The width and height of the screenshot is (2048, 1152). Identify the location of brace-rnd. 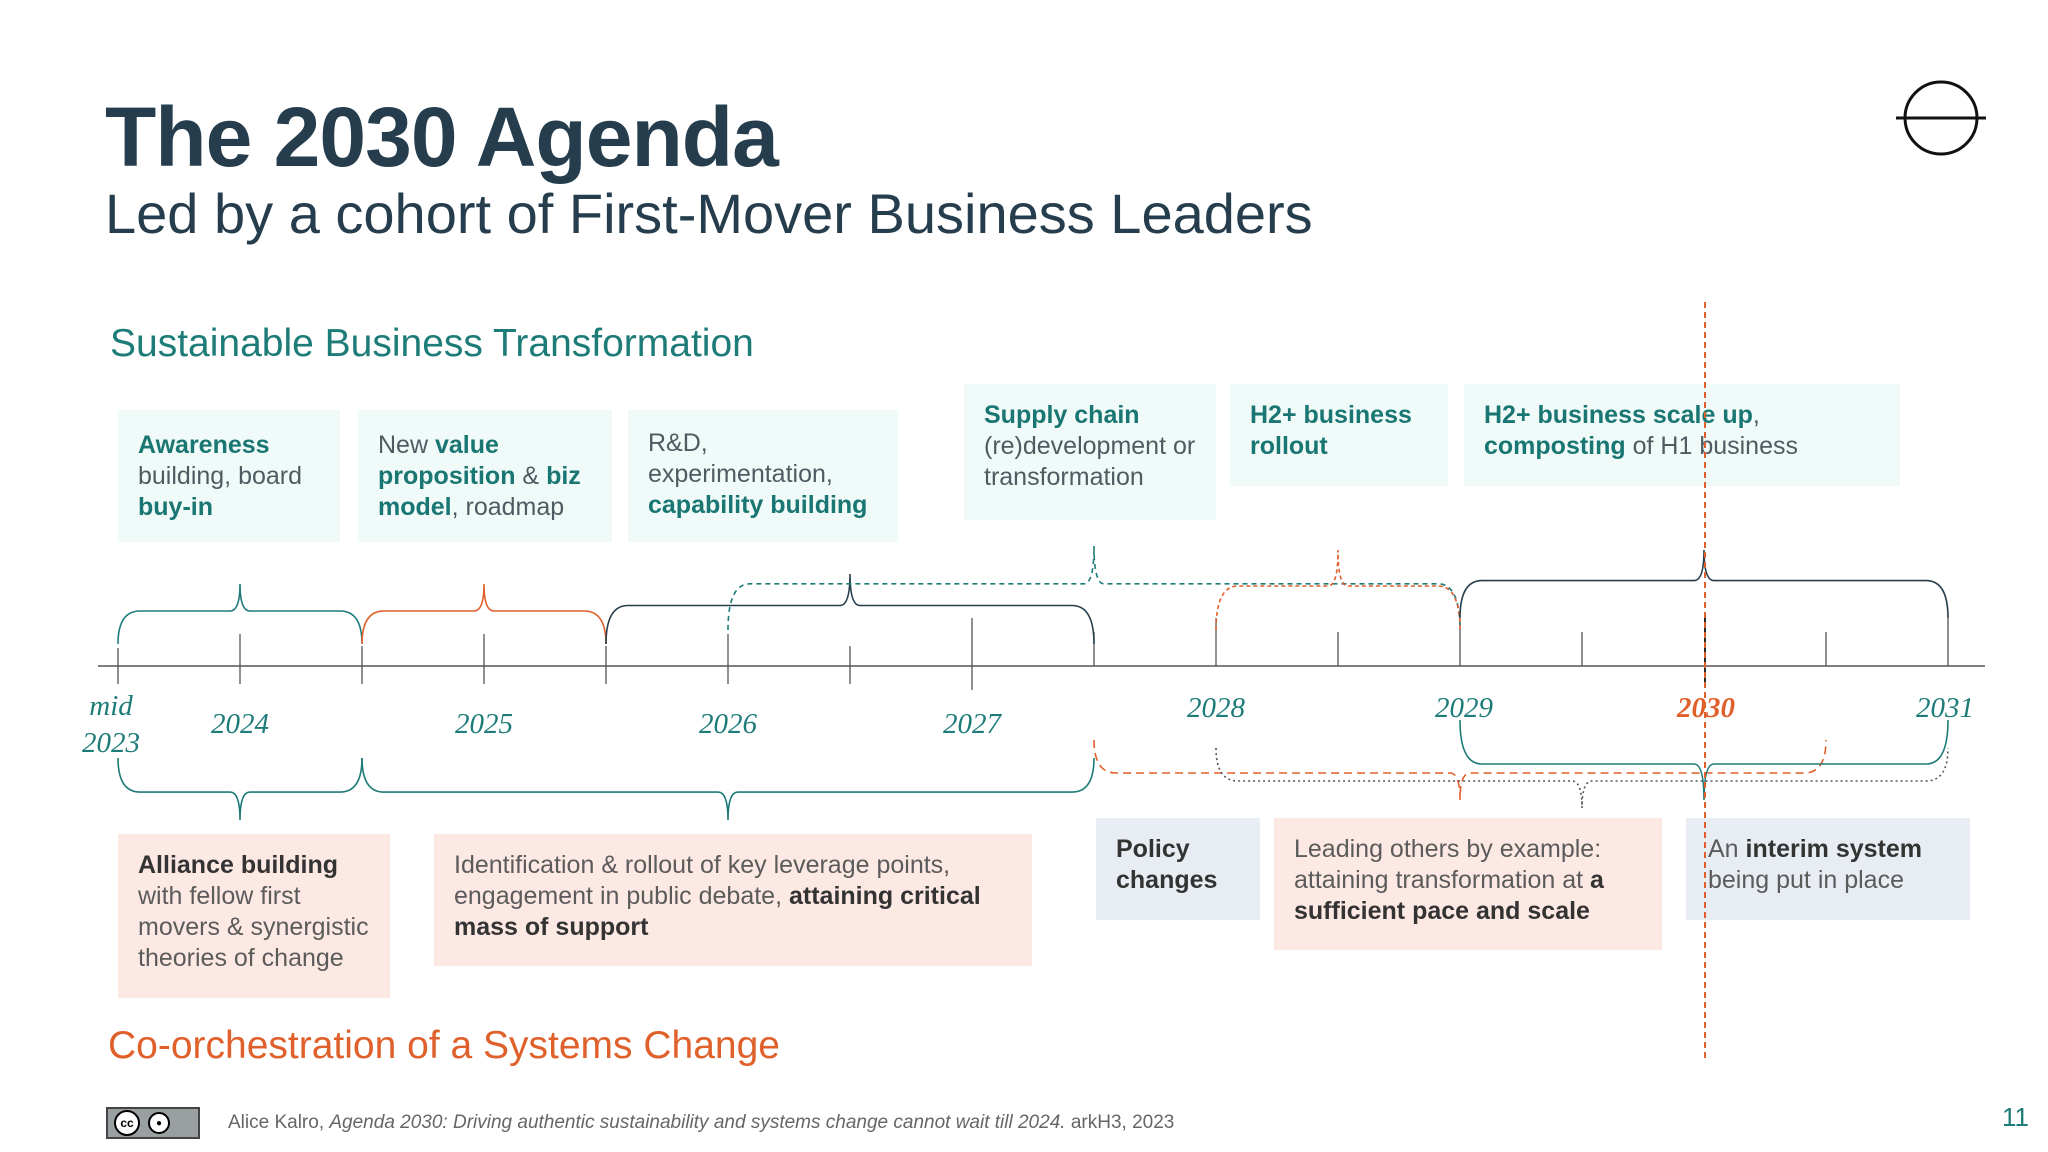
(850, 609).